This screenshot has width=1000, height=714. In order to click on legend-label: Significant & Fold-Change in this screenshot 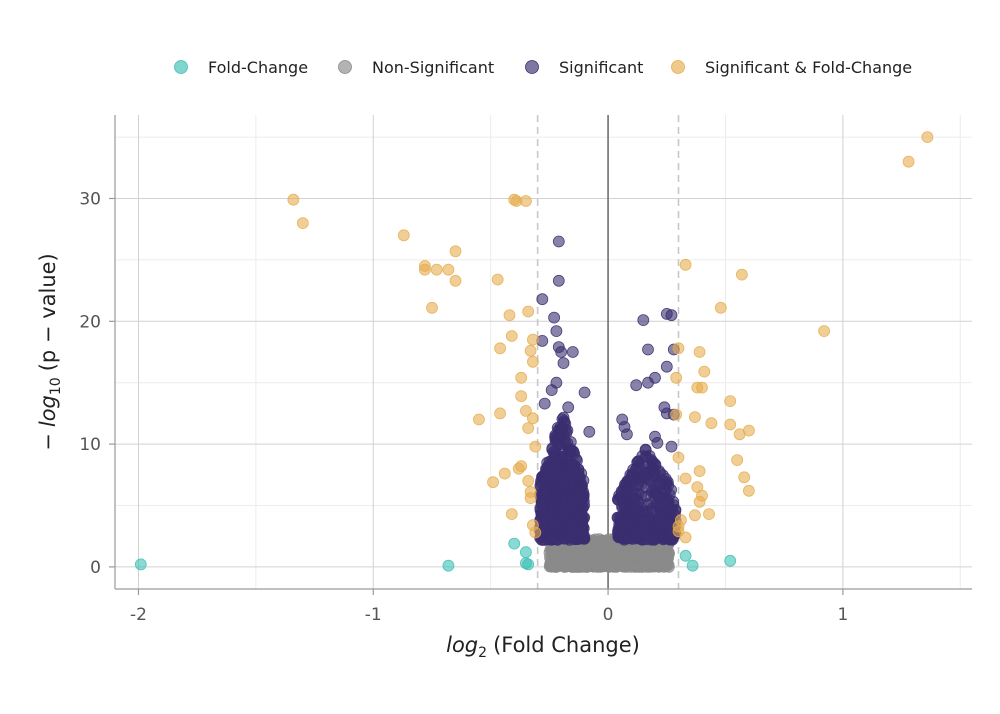, I will do `click(808, 67)`.